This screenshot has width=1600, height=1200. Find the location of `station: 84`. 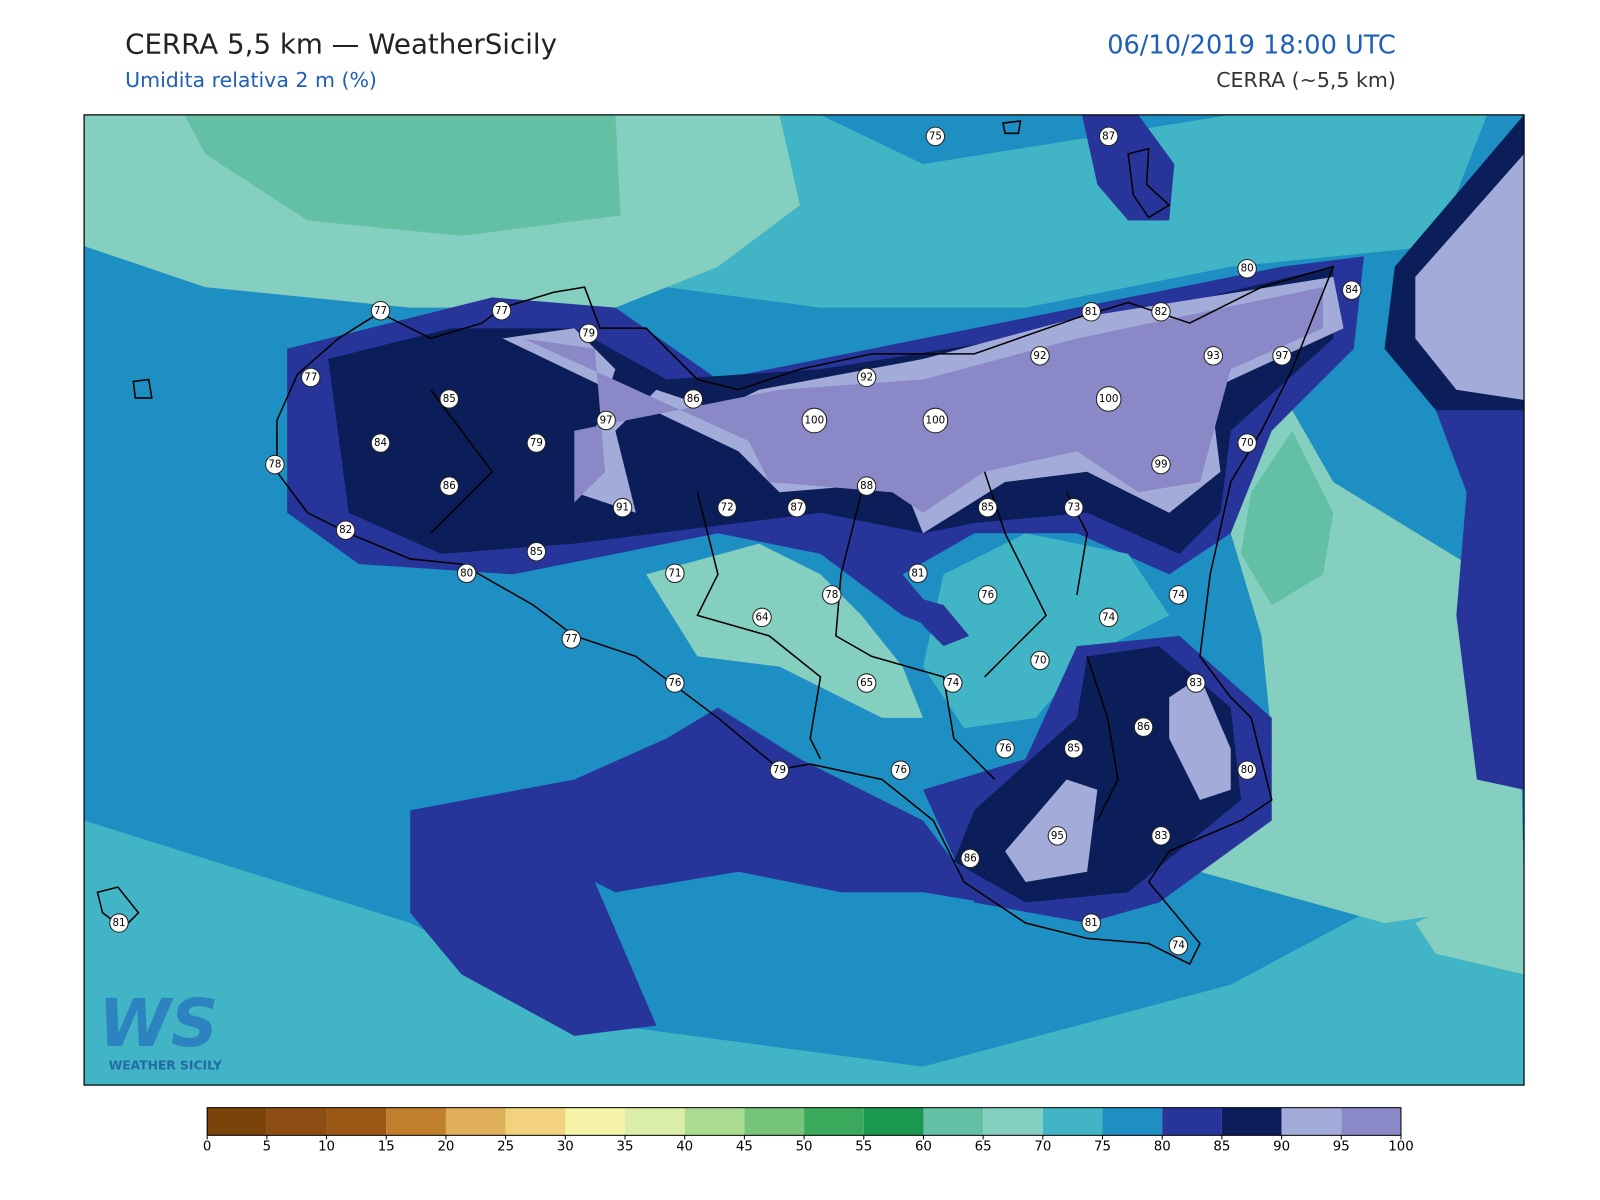

station: 84 is located at coordinates (1351, 290).